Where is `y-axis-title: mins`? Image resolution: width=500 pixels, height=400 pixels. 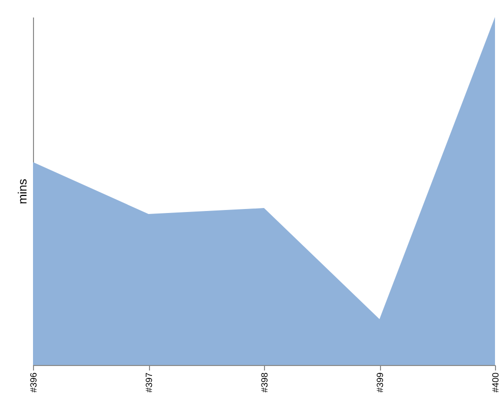
y-axis-title: mins is located at coordinates (23, 191).